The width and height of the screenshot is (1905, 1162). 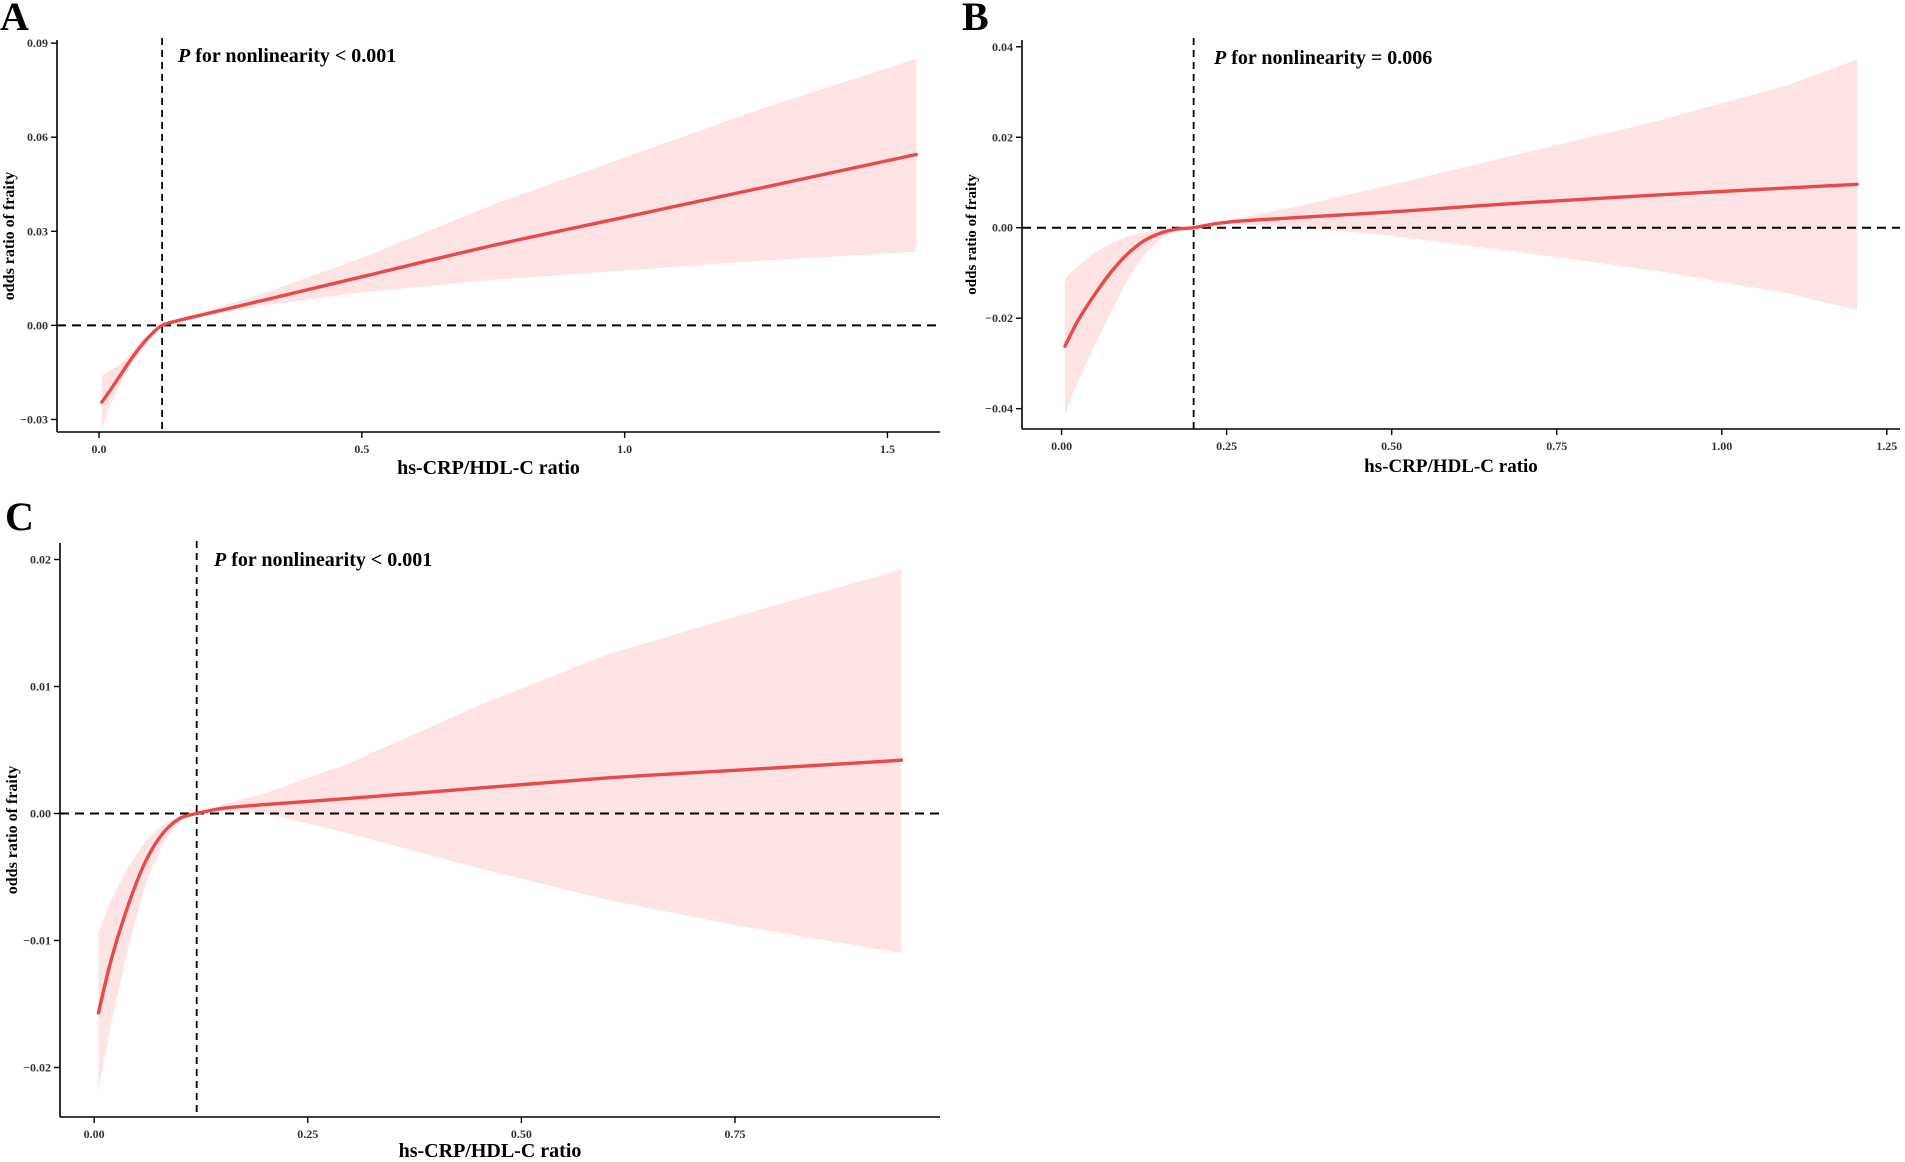 I want to click on y-tick-label: 0.09, so click(x=37, y=43).